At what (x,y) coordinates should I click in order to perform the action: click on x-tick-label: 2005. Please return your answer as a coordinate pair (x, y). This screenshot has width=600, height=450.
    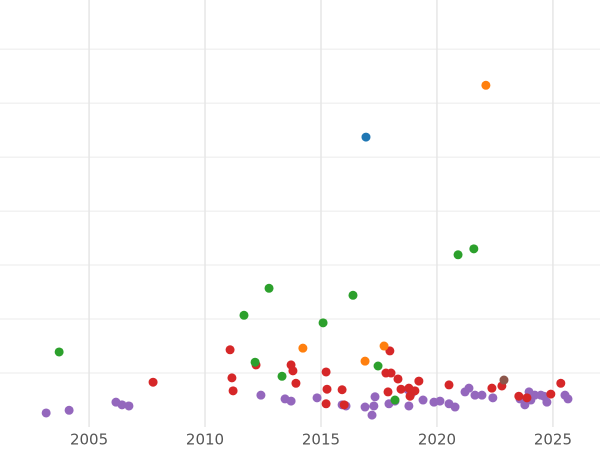
    Looking at the image, I should click on (89, 440).